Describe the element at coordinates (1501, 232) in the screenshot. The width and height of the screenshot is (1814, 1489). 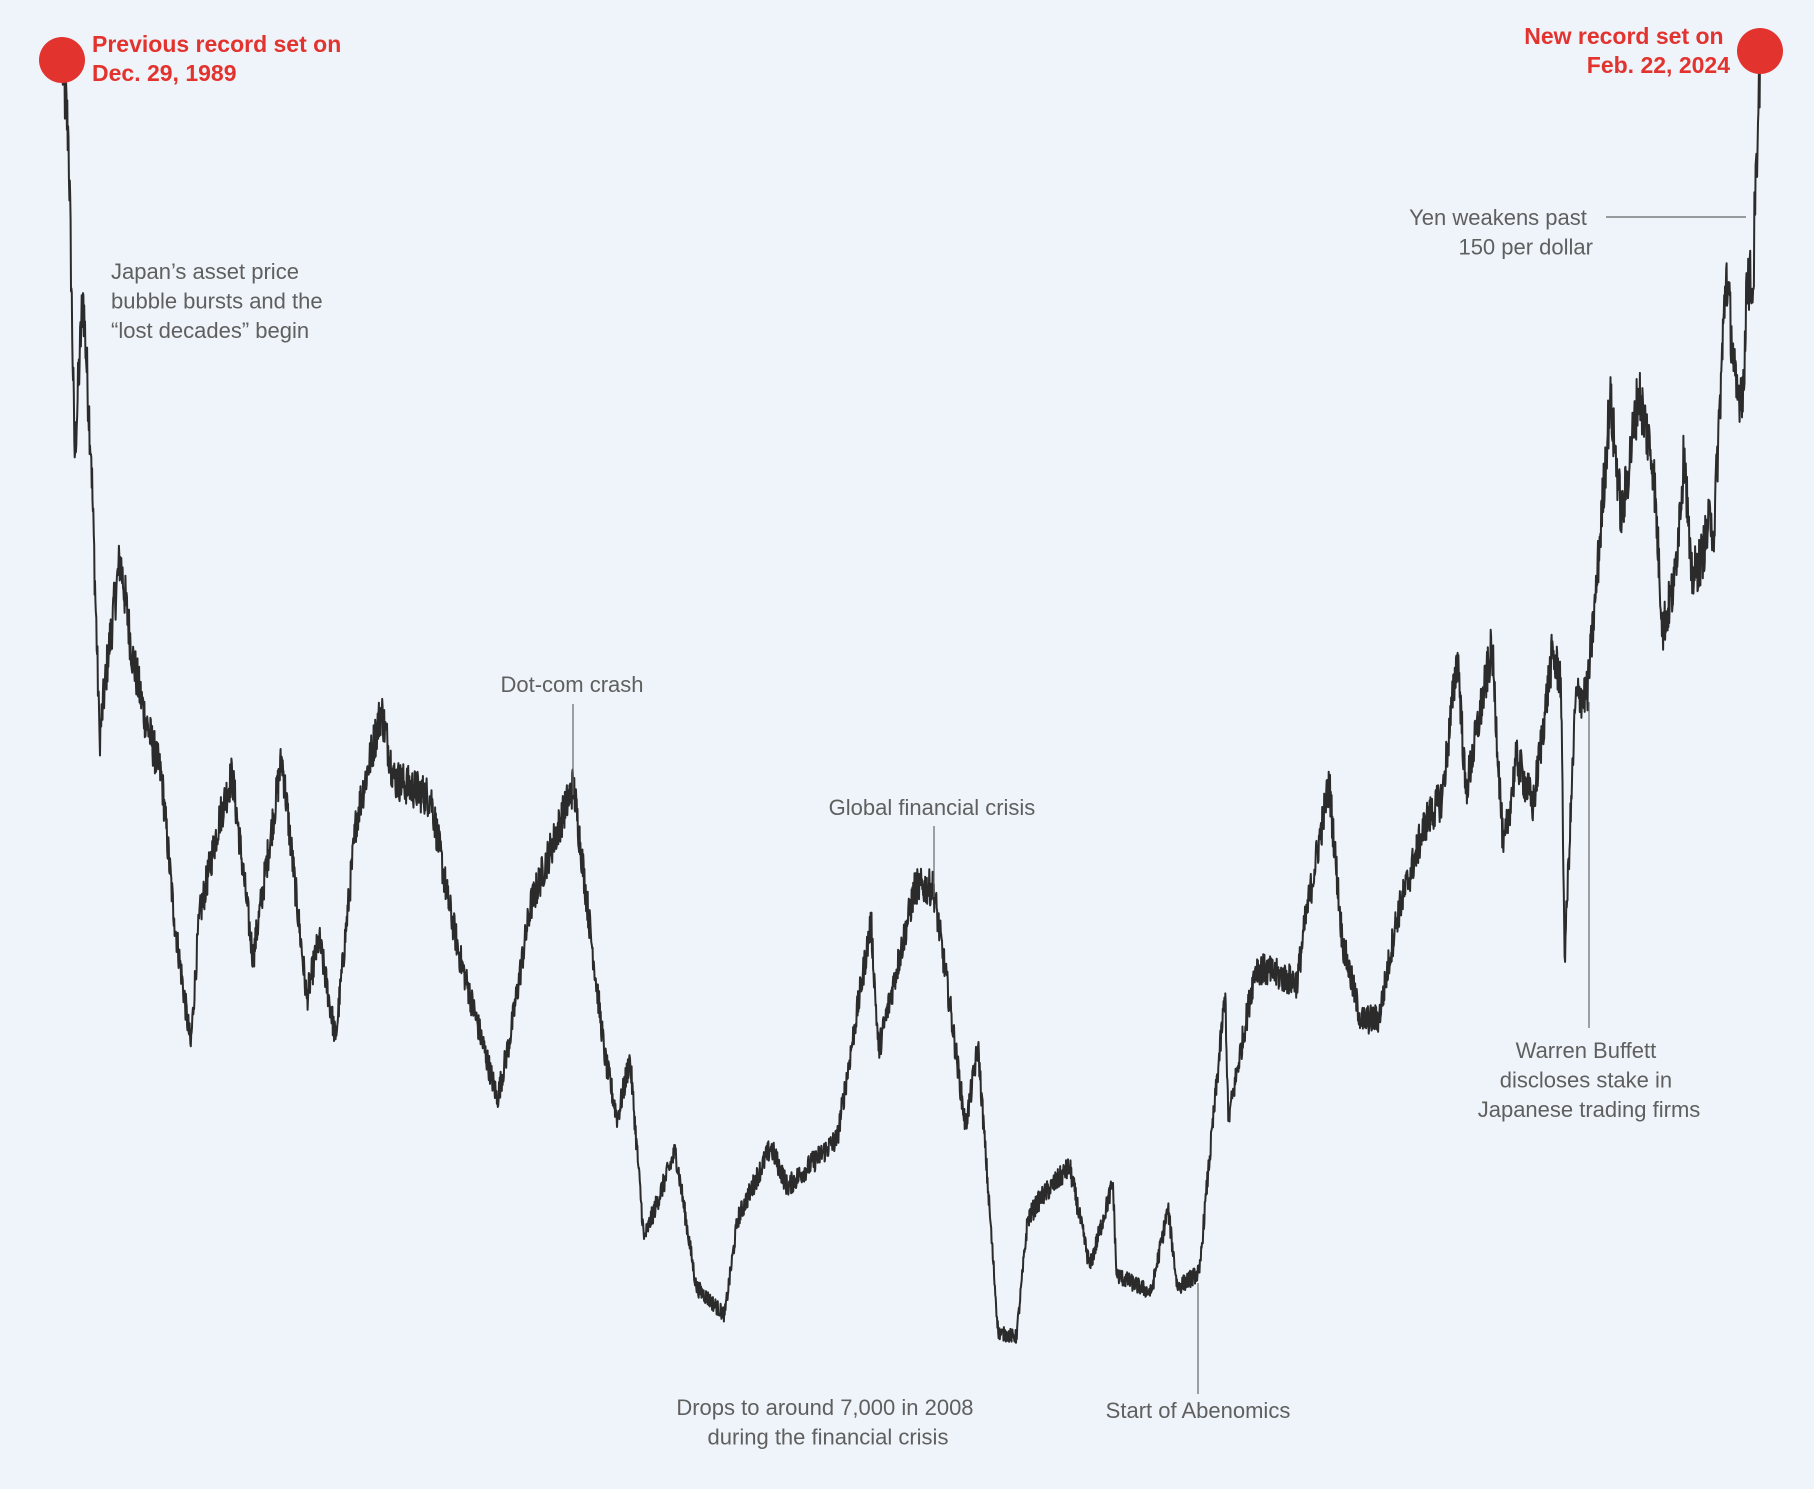
I see `yen-annotation: Yen weakens past 150 per dollar` at that location.